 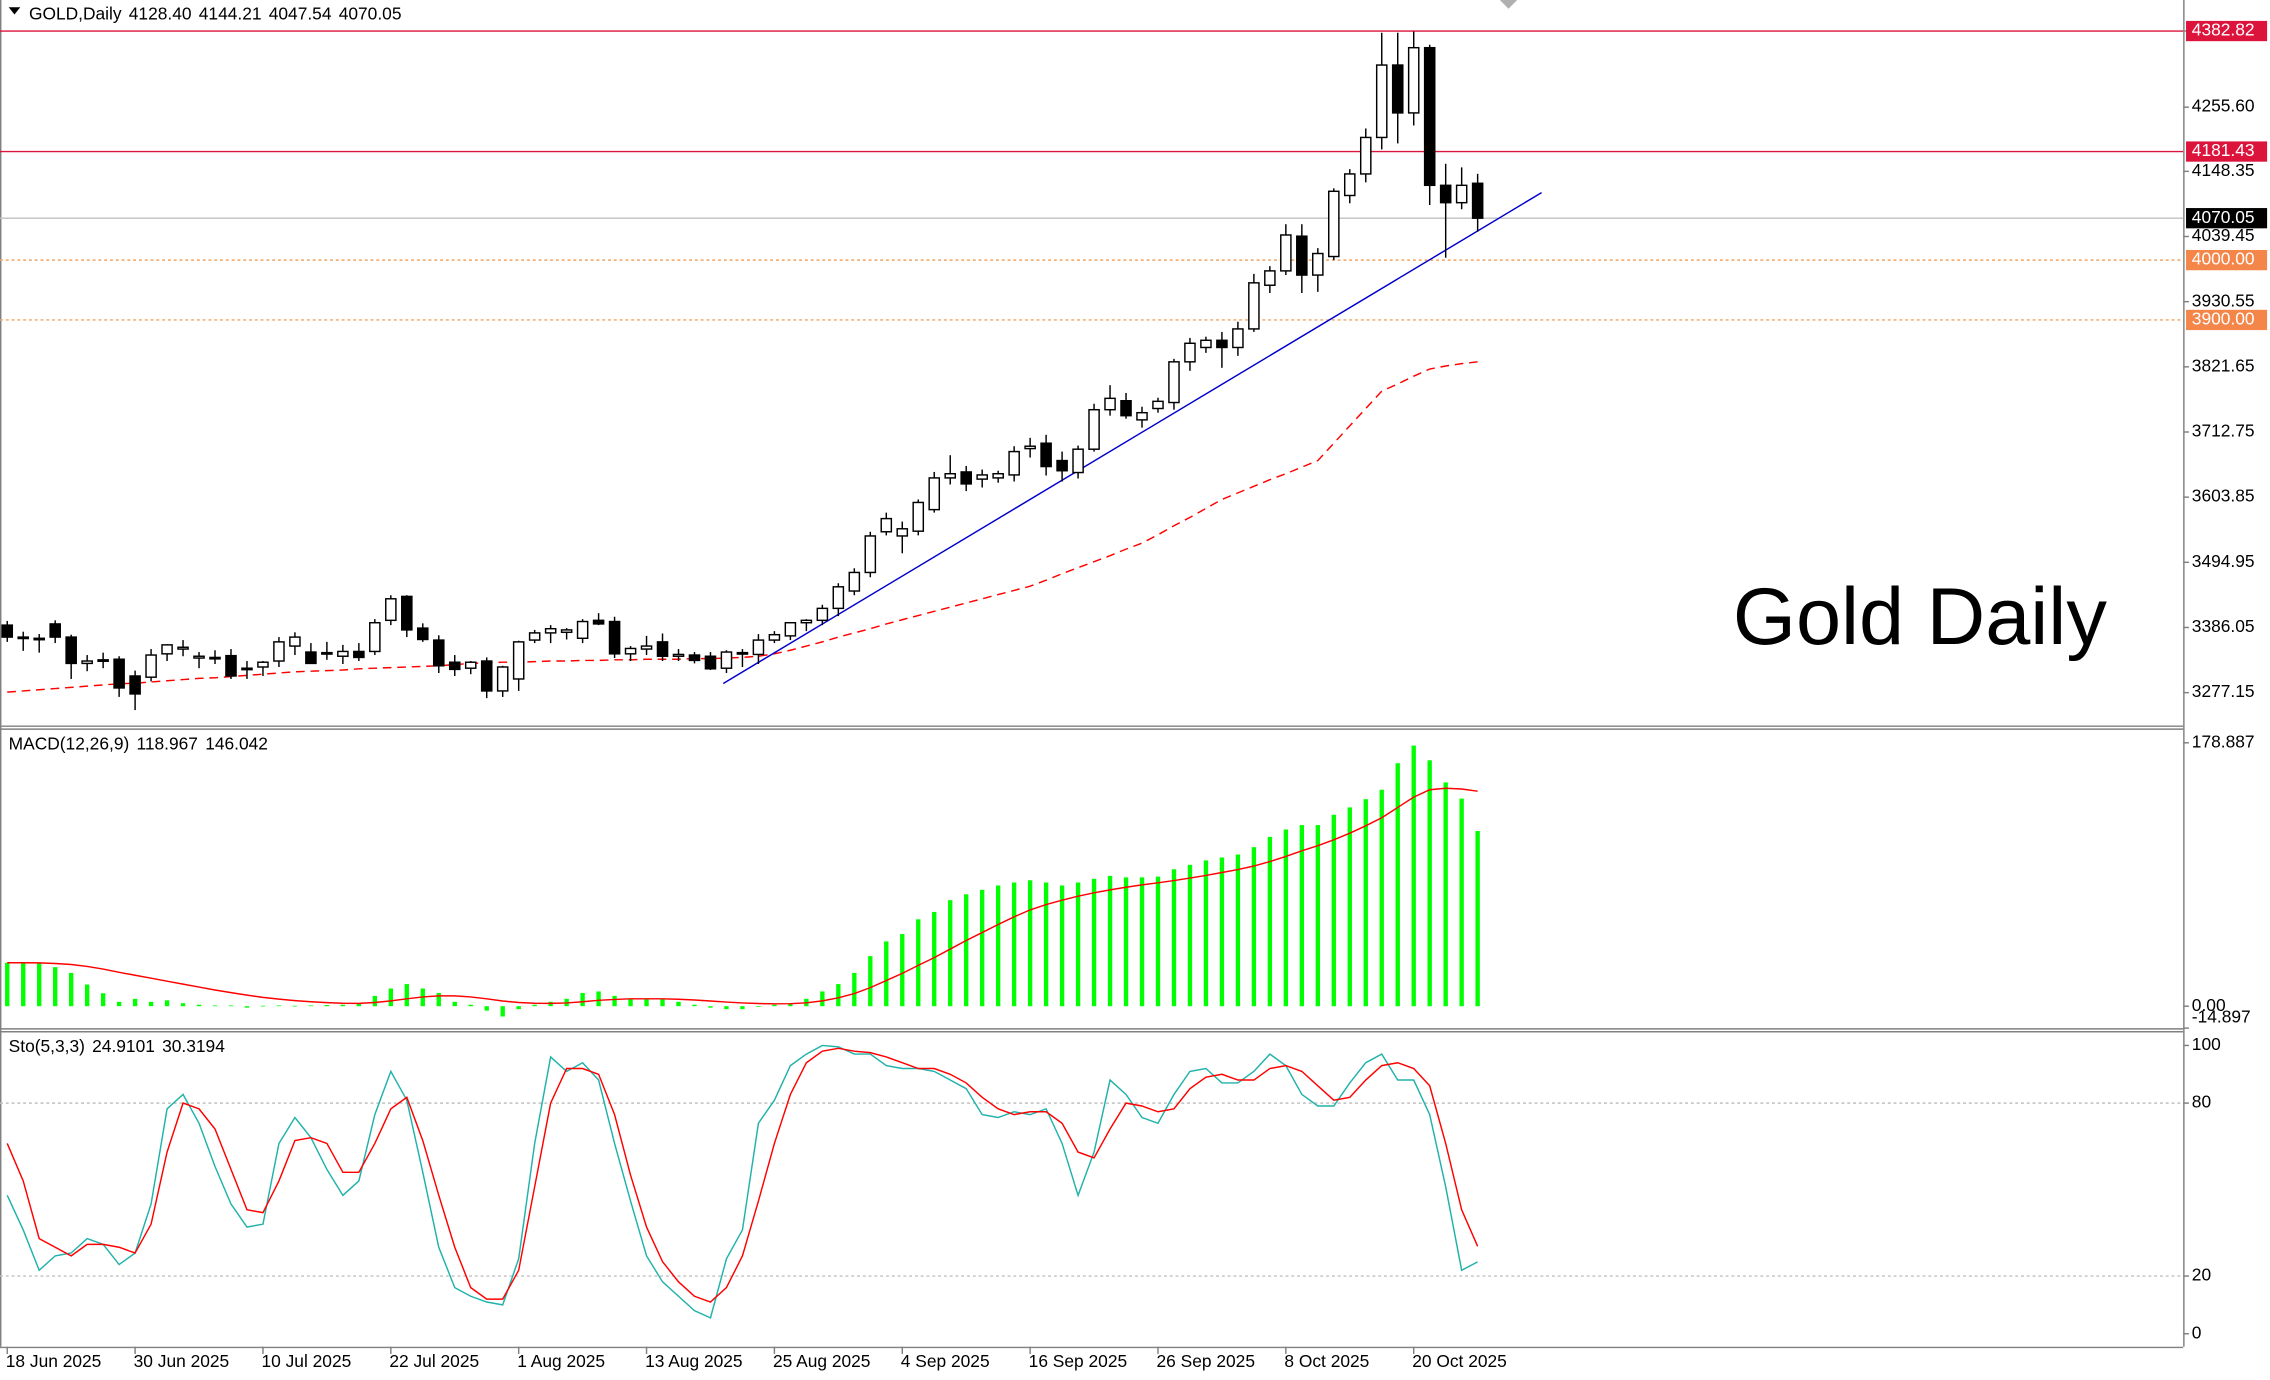 What do you see at coordinates (230, 13) in the screenshot?
I see `header-value: 4144.21` at bounding box center [230, 13].